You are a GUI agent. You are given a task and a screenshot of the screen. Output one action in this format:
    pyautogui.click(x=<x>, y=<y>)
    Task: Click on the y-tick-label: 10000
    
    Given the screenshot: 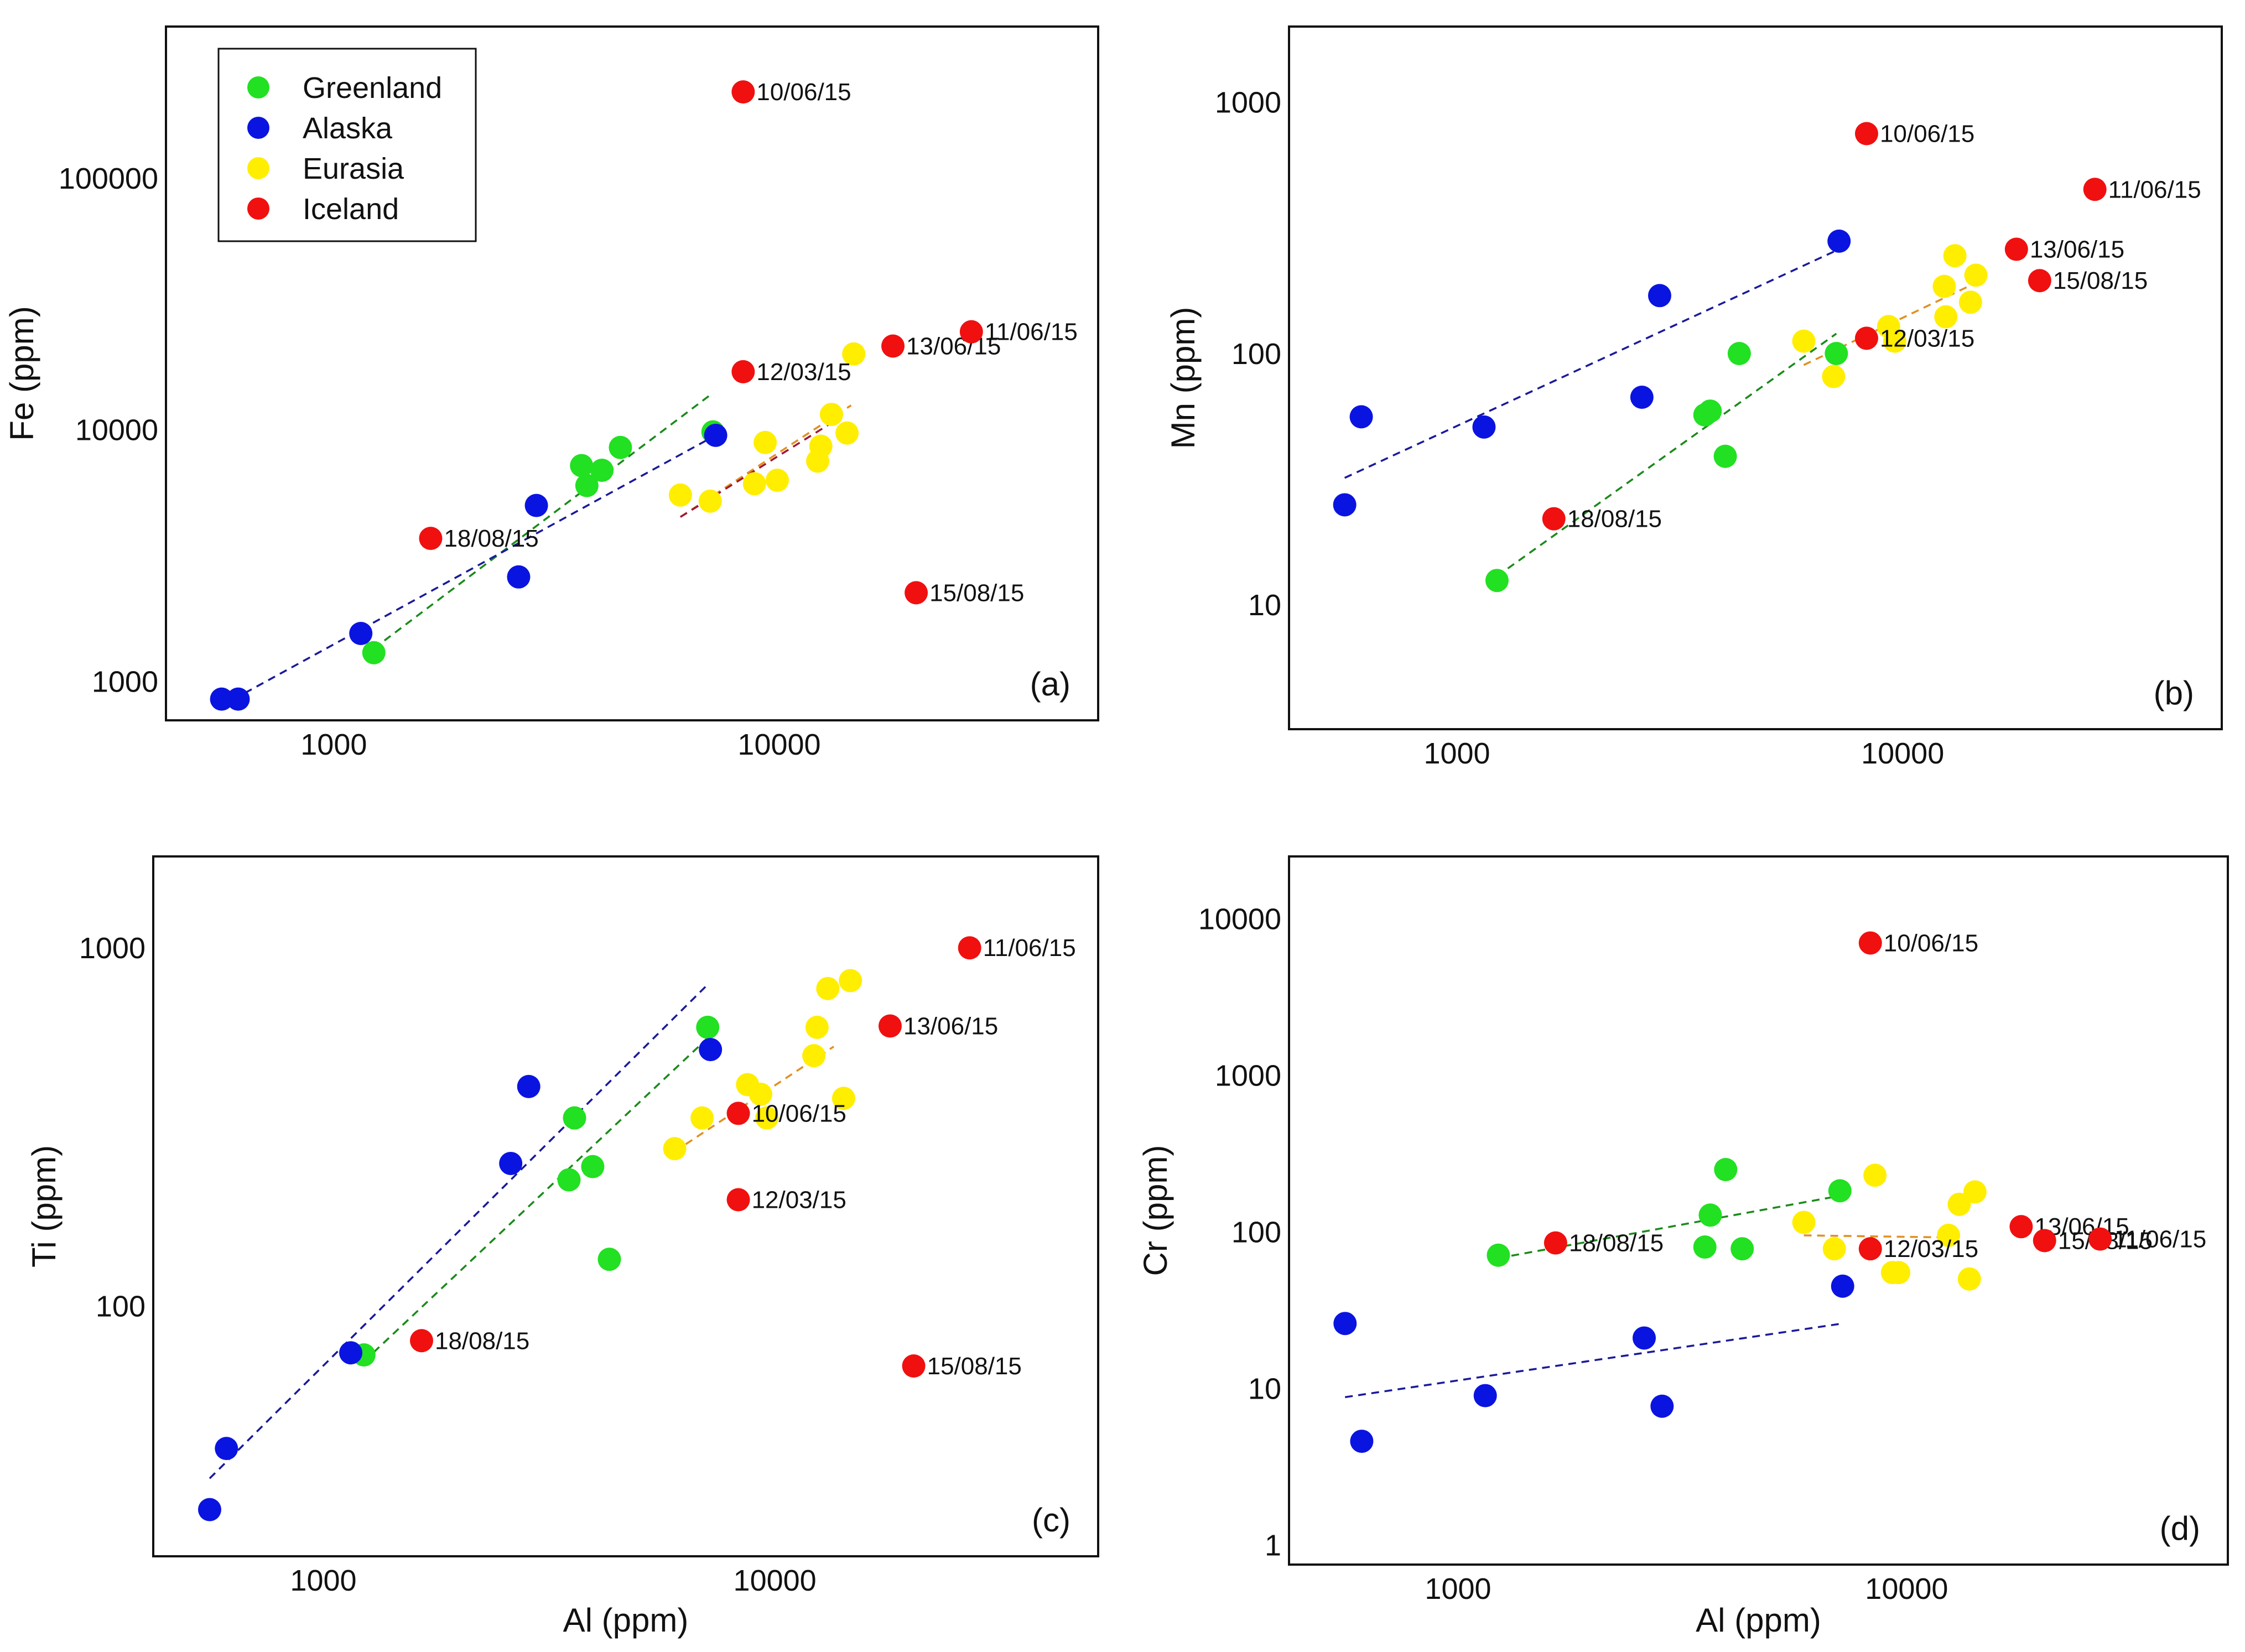 What is the action you would take?
    pyautogui.click(x=117, y=430)
    